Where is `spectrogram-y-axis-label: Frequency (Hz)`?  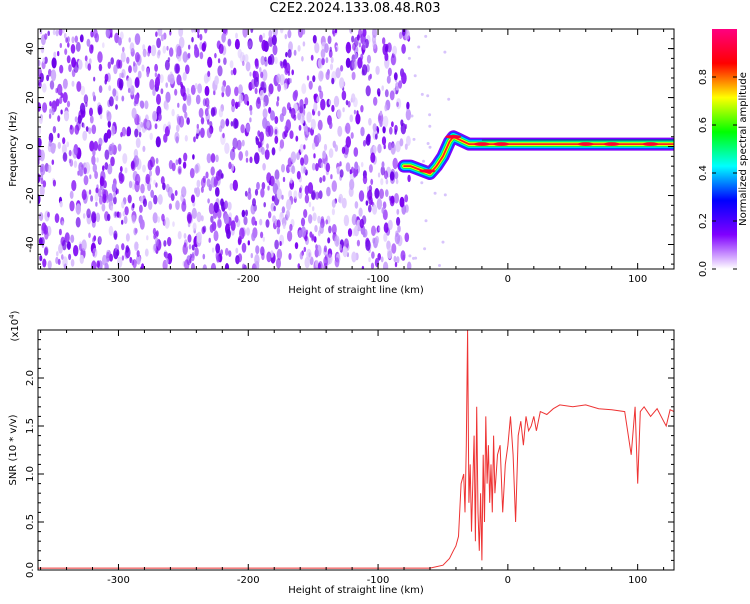
spectrogram-y-axis-label: Frequency (Hz) is located at coordinates (13, 149).